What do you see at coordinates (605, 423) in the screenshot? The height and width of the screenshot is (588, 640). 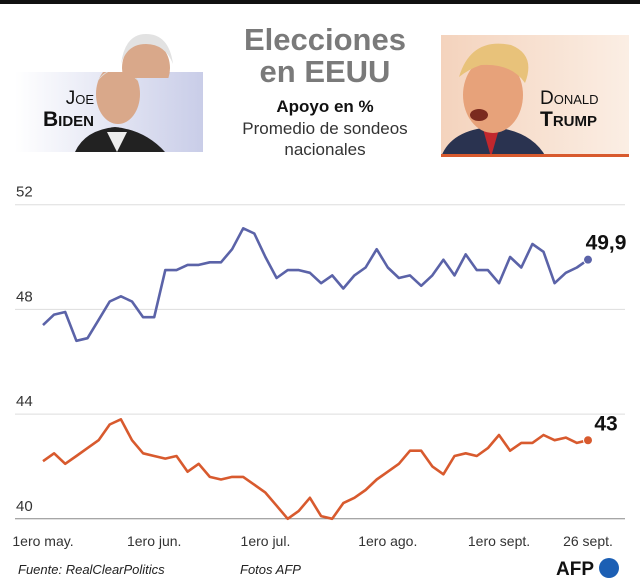 I see `value-label: 43` at bounding box center [605, 423].